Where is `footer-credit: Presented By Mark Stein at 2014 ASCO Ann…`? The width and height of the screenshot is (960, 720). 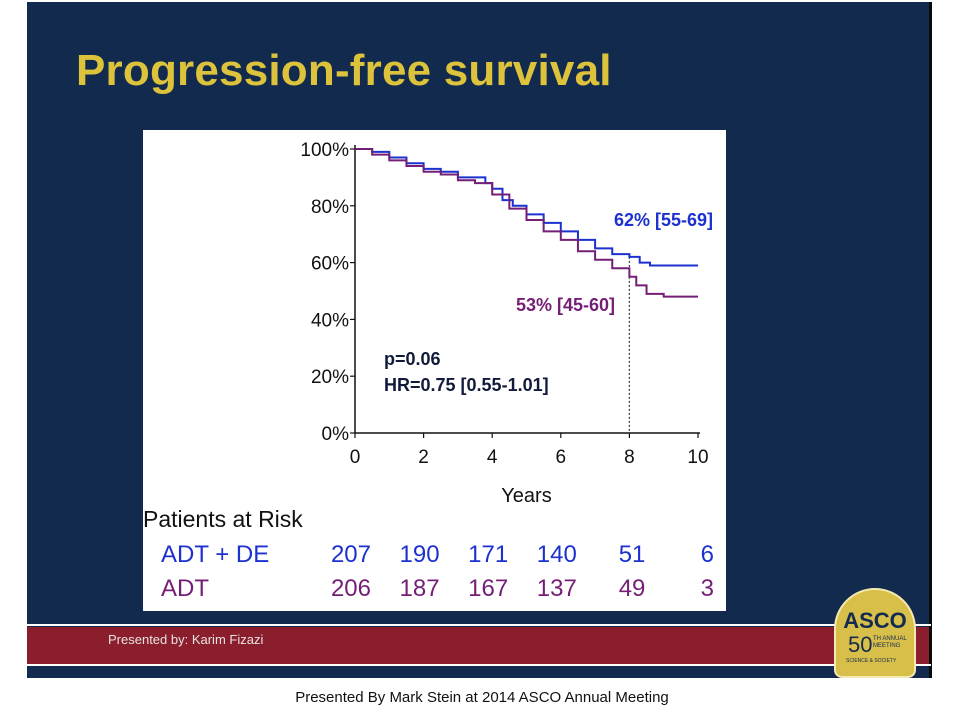
footer-credit: Presented By Mark Stein at 2014 ASCO Ann… is located at coordinates (482, 697).